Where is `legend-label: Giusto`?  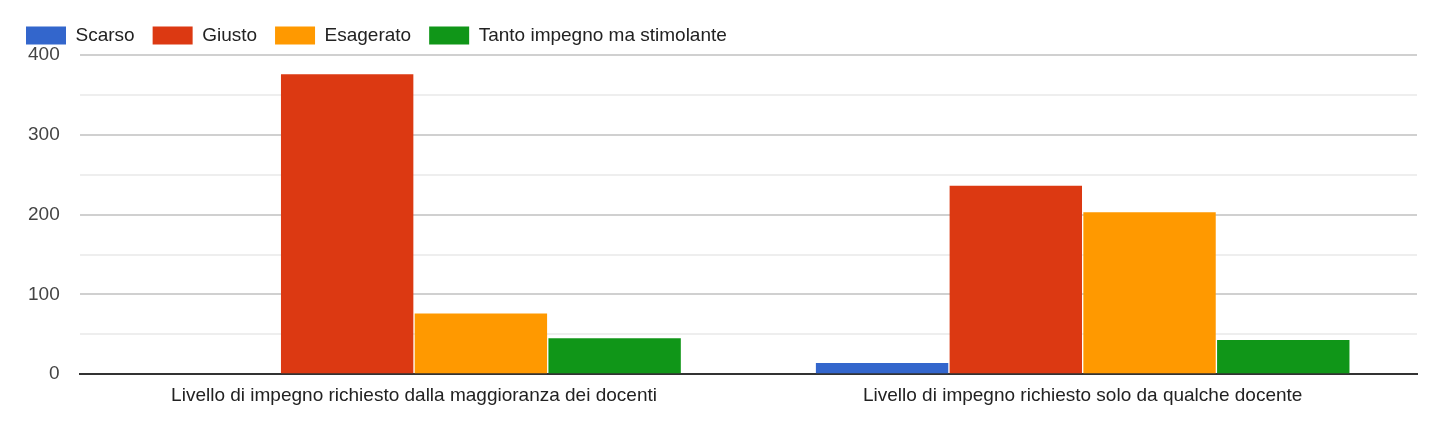
legend-label: Giusto is located at coordinates (230, 34).